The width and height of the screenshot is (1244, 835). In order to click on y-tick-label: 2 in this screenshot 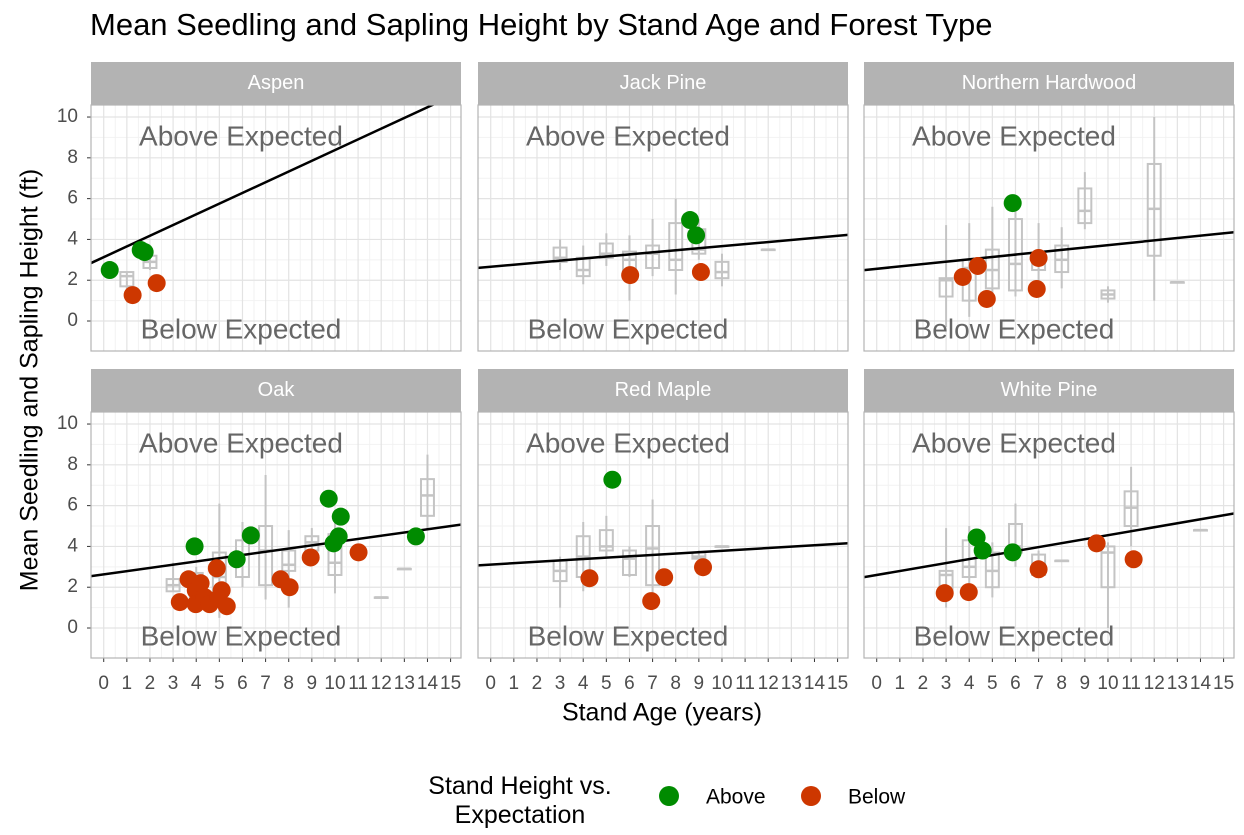, I will do `click(72, 279)`.